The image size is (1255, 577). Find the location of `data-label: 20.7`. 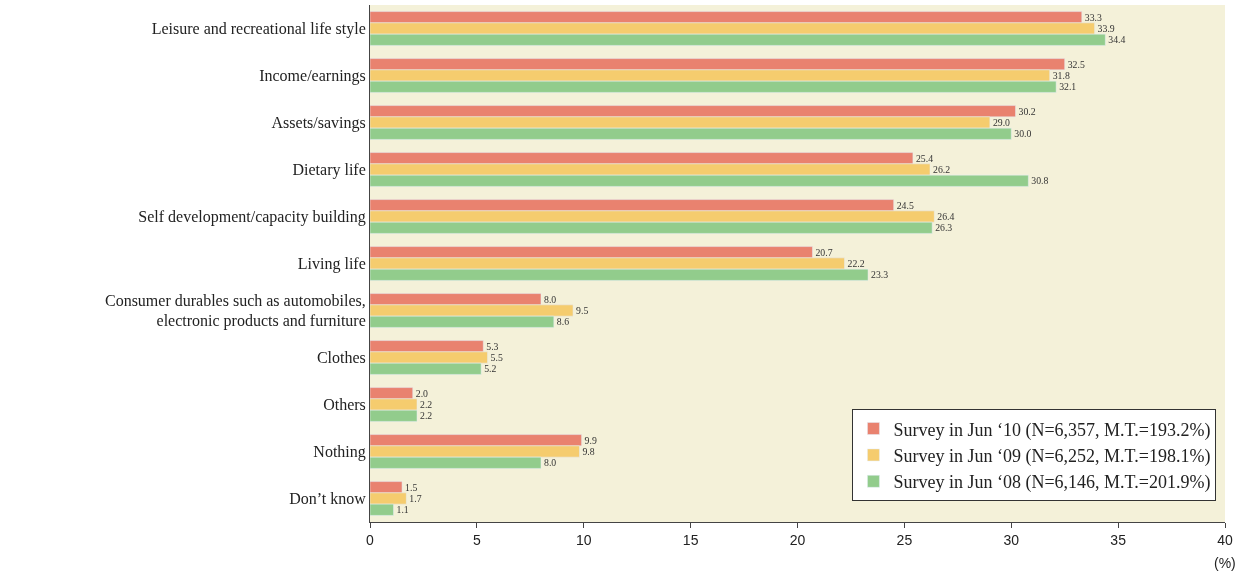

data-label: 20.7 is located at coordinates (824, 252).